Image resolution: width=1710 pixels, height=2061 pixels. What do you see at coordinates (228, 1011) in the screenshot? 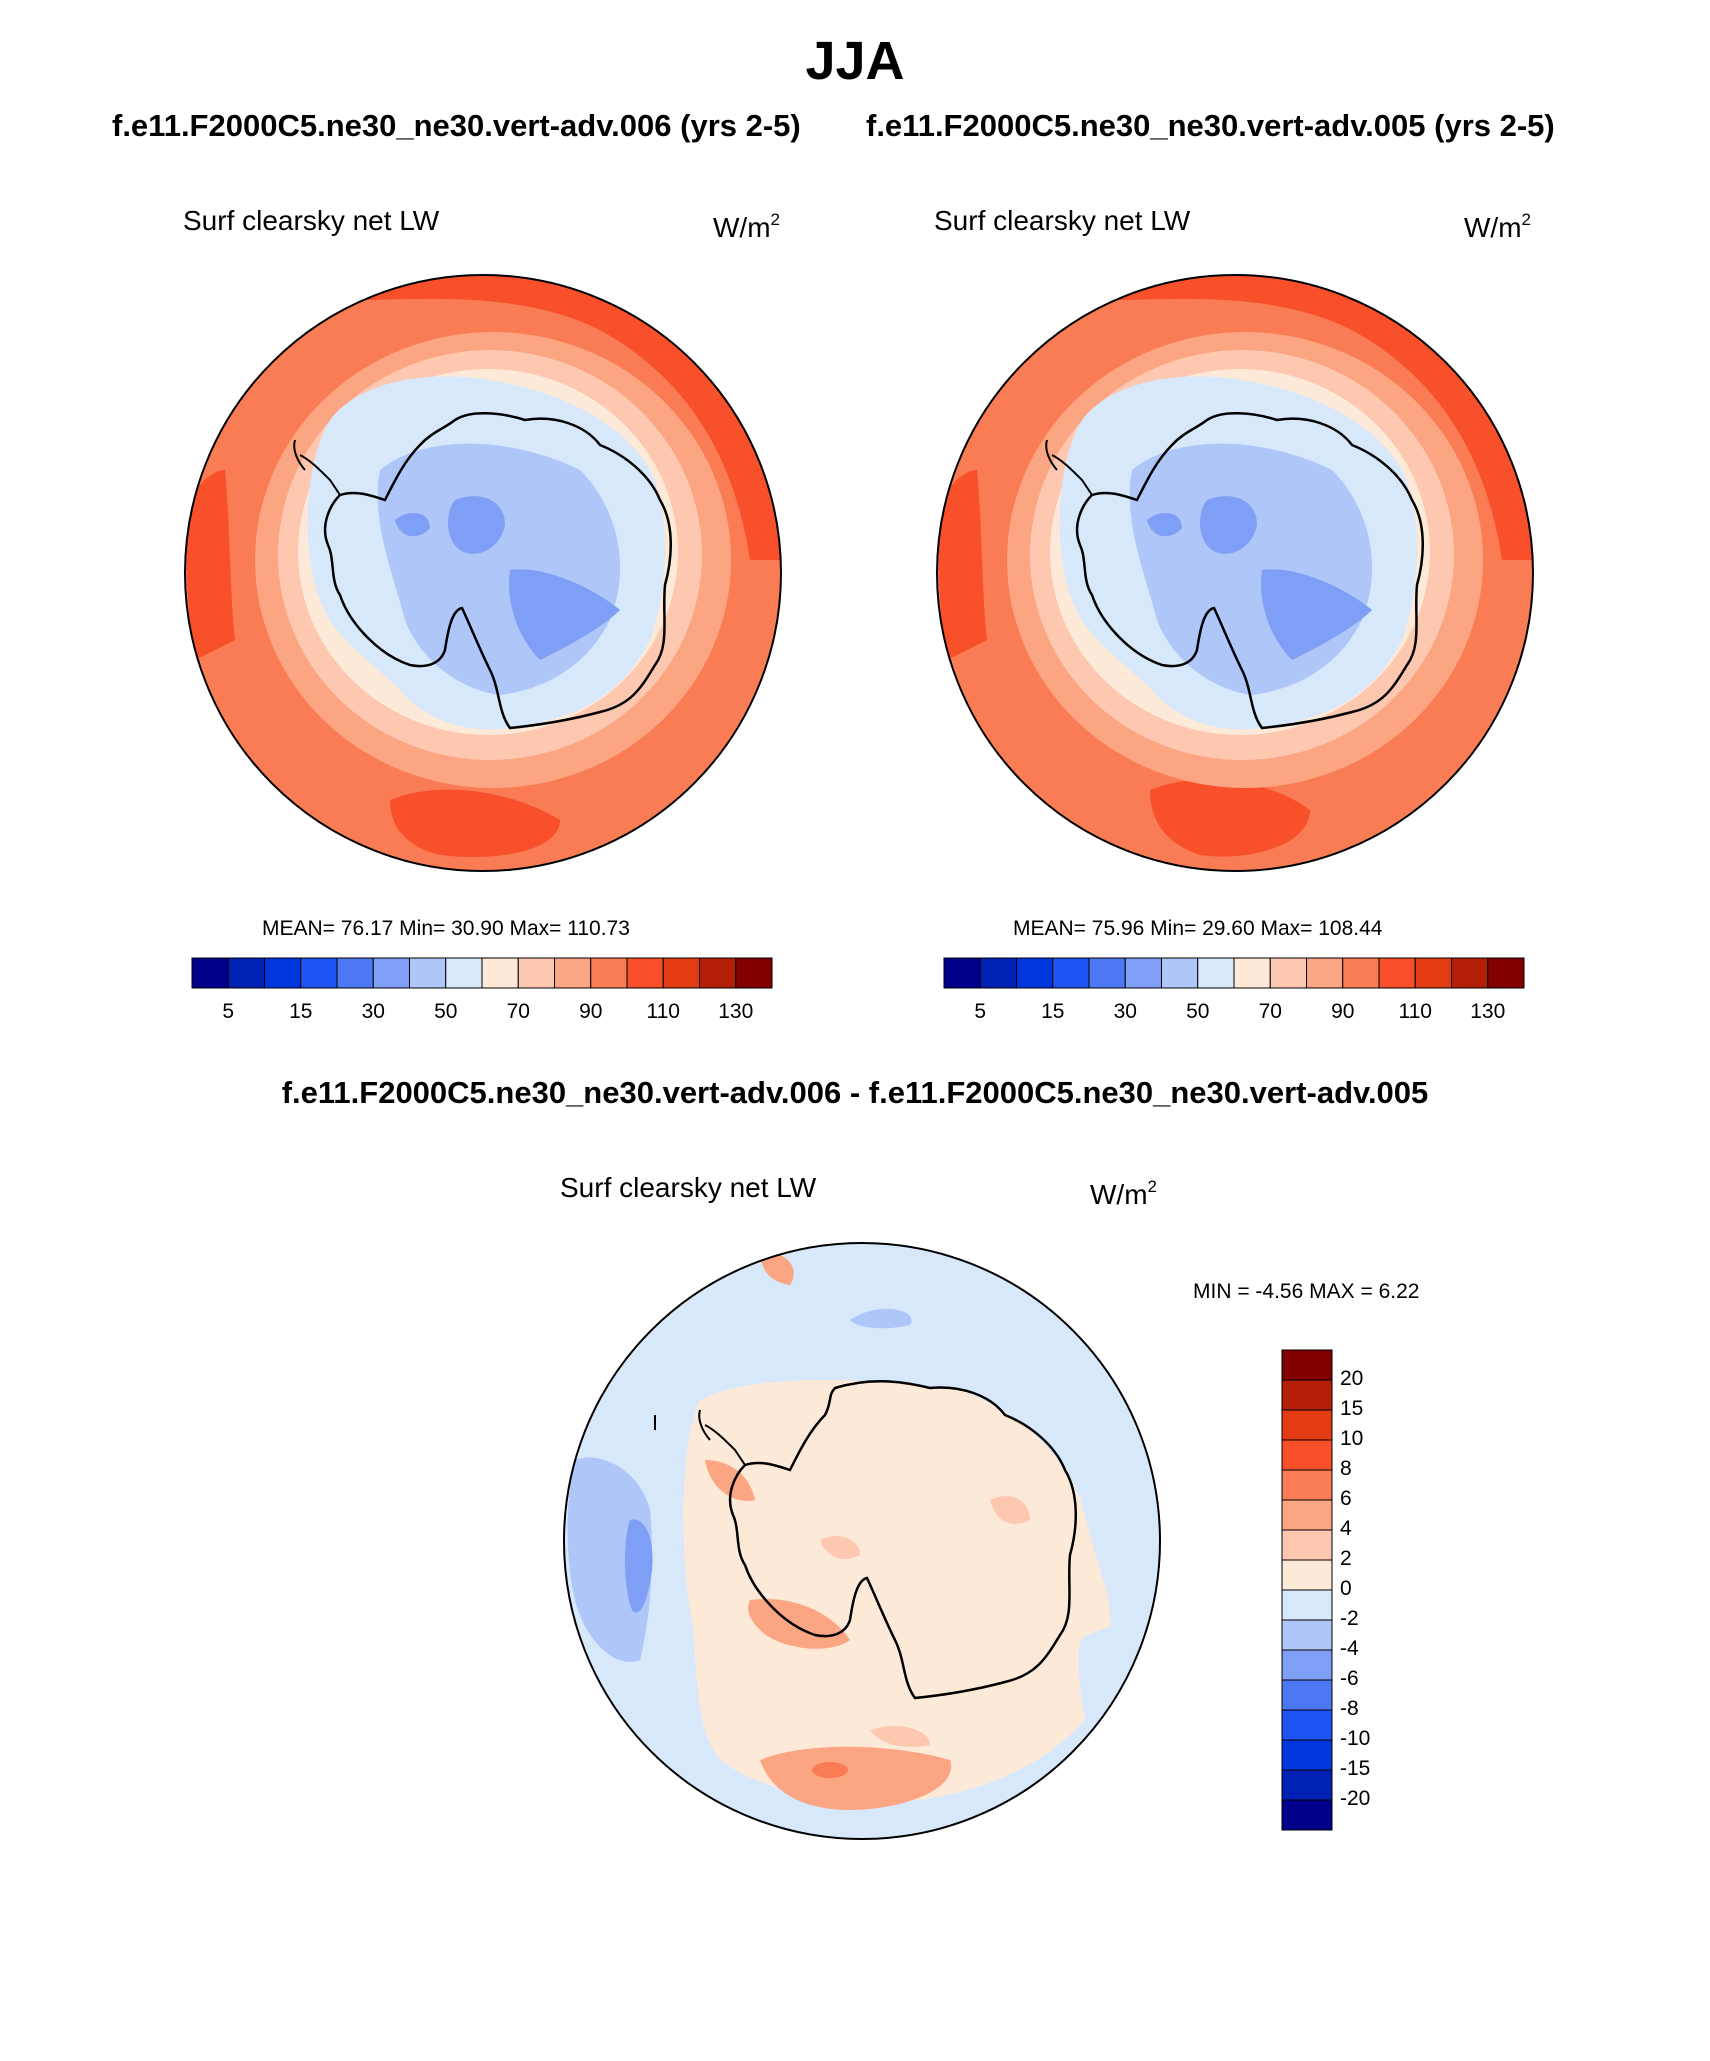
I see `panel1-colorbar-tick-label: 5` at bounding box center [228, 1011].